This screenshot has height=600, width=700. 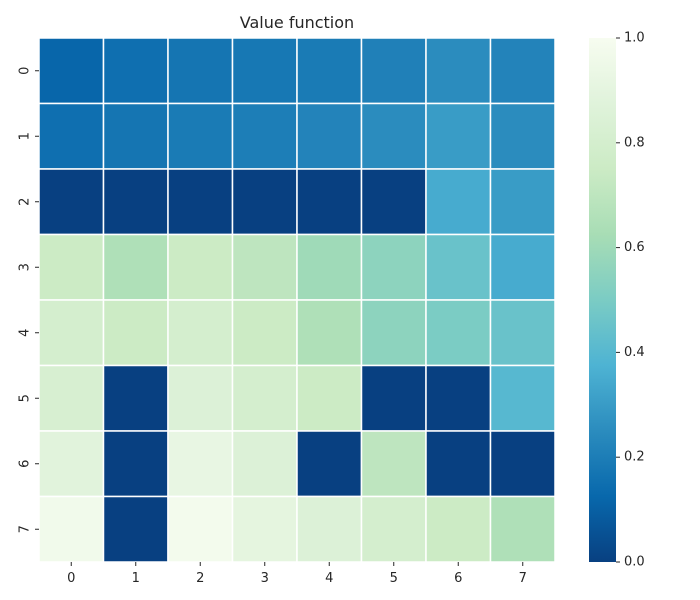 I want to click on x-axis: 0 1 2 3 4 5 6 7, so click(x=297, y=574).